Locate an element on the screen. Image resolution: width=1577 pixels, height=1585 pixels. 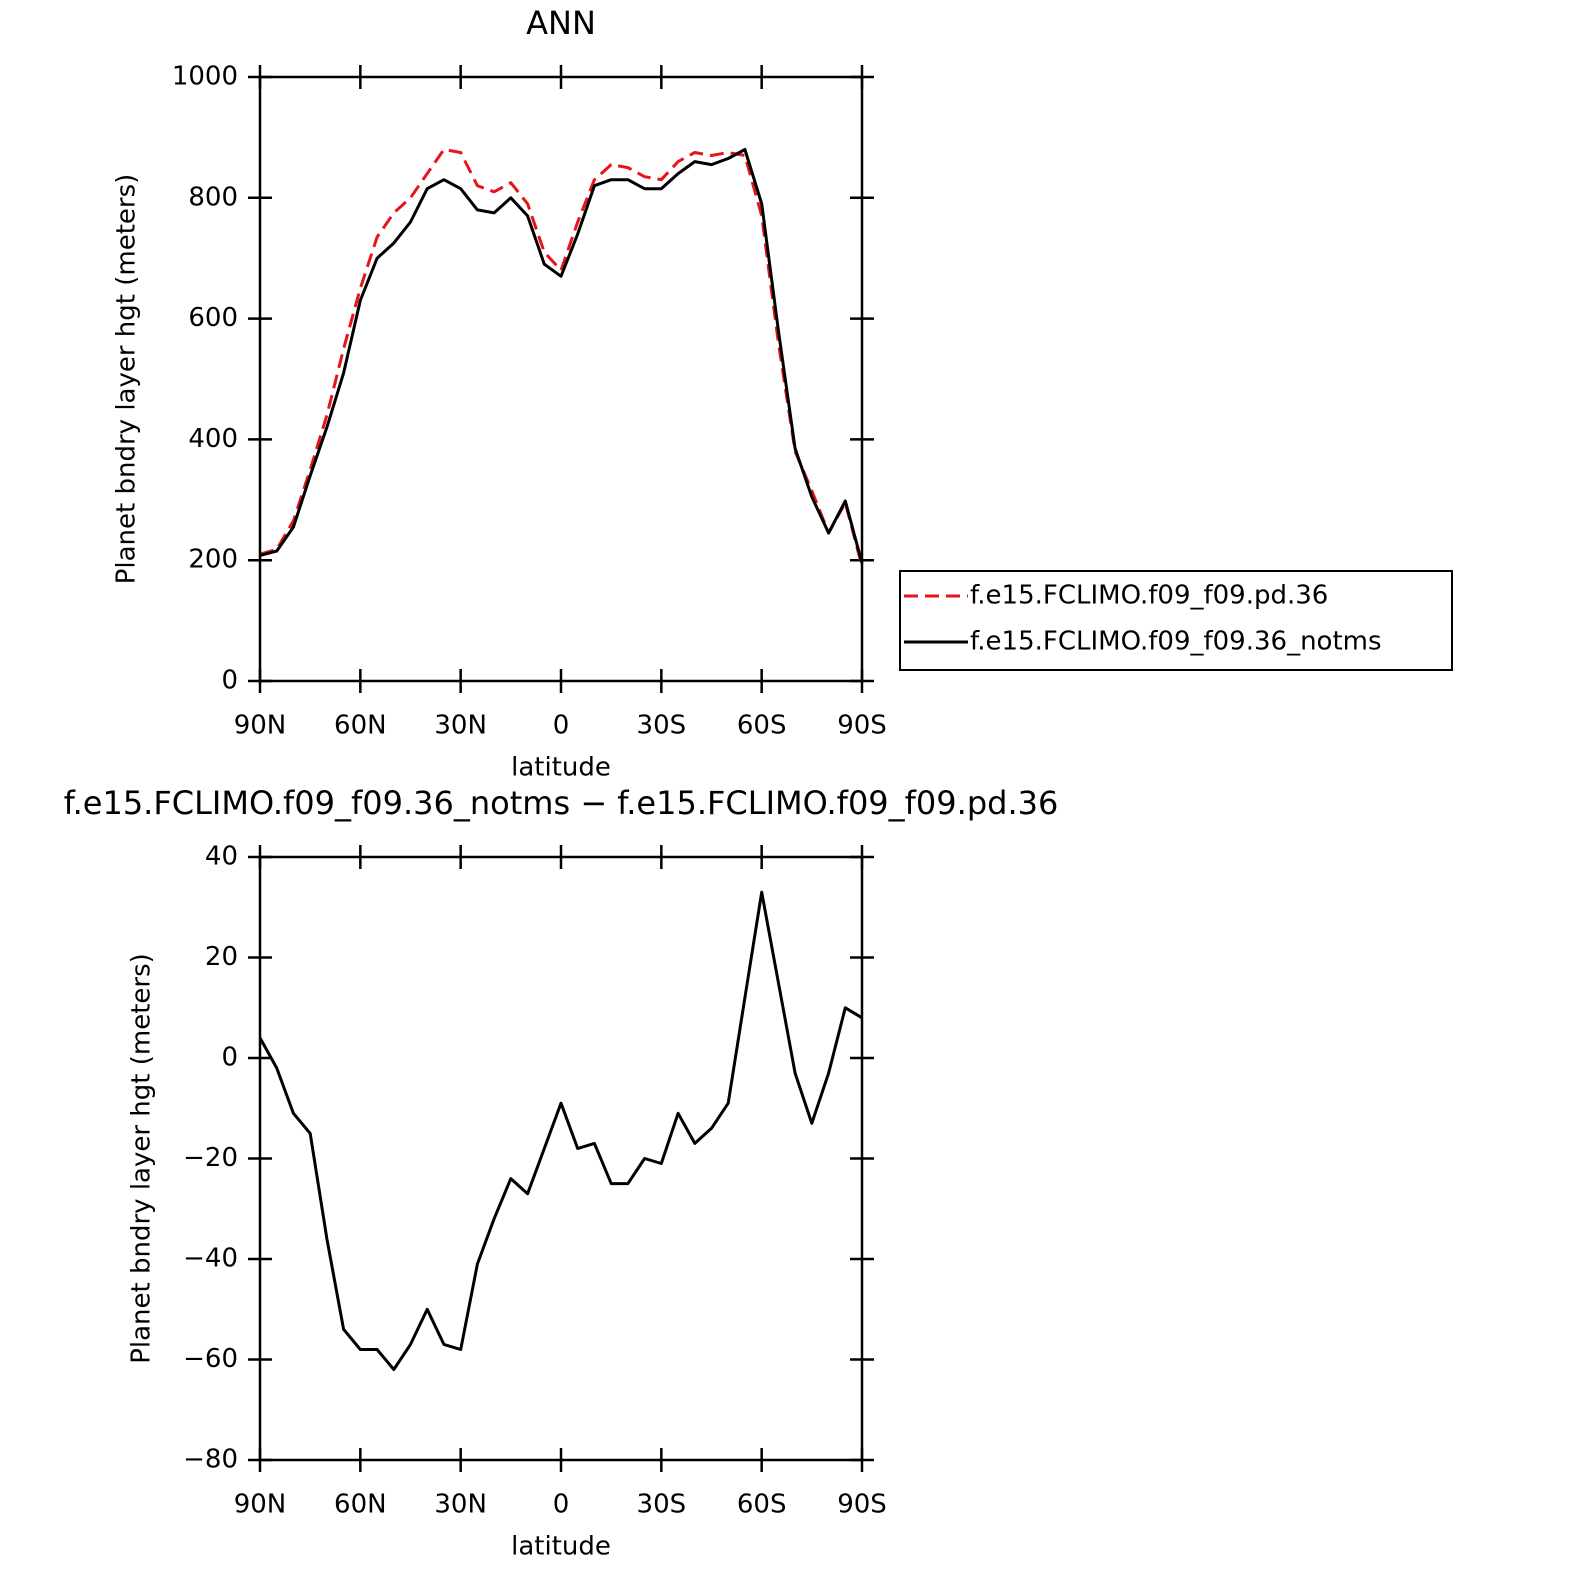
legend-box is located at coordinates (1176, 620).